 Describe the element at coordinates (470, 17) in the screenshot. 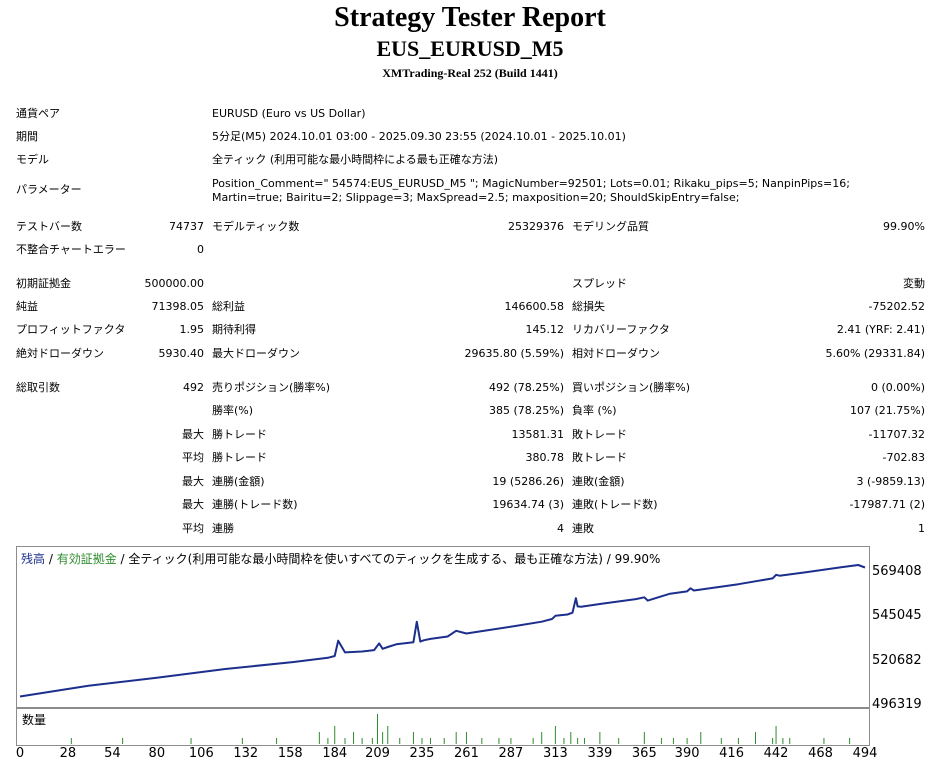

I see `report-title: Strategy Tester Report` at that location.